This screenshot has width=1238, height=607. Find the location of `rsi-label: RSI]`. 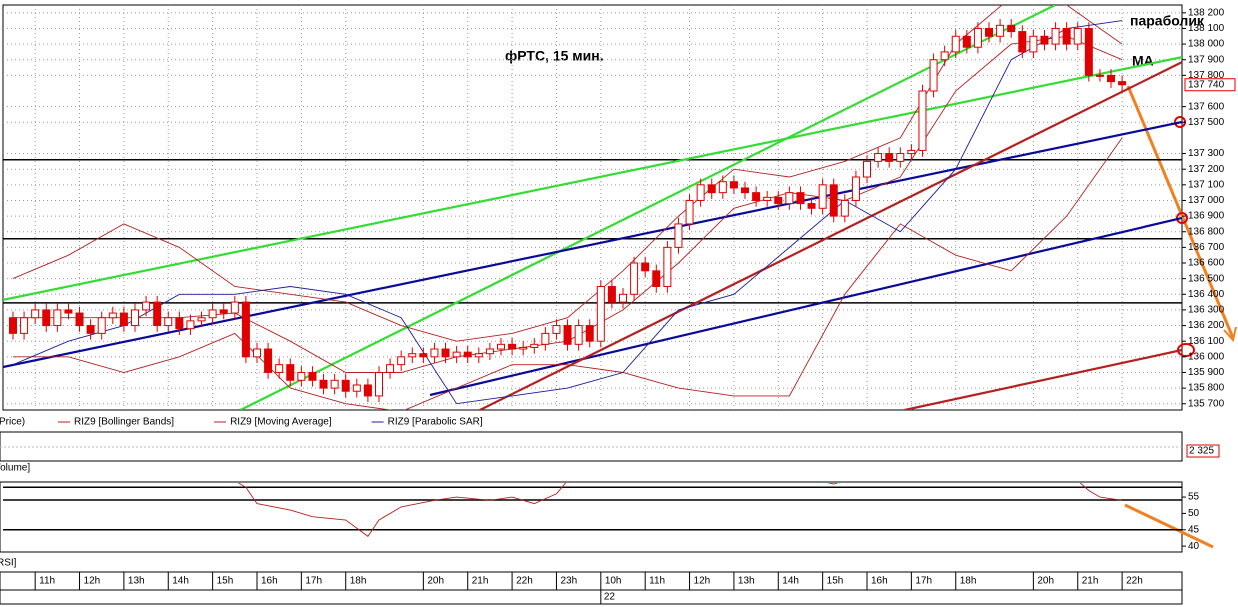

rsi-label: RSI] is located at coordinates (8, 563).